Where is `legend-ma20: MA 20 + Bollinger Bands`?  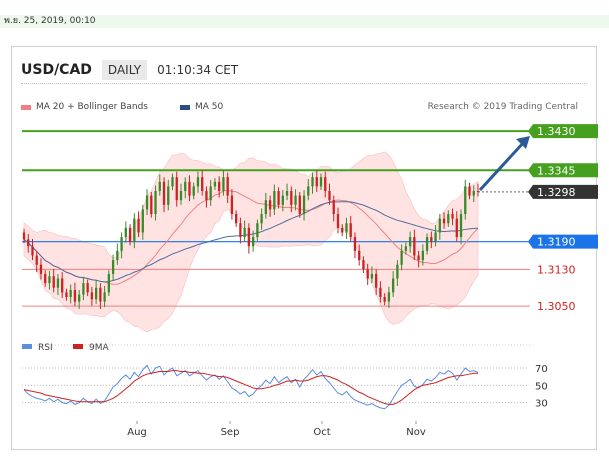 legend-ma20: MA 20 + Bollinger Bands is located at coordinates (84, 107).